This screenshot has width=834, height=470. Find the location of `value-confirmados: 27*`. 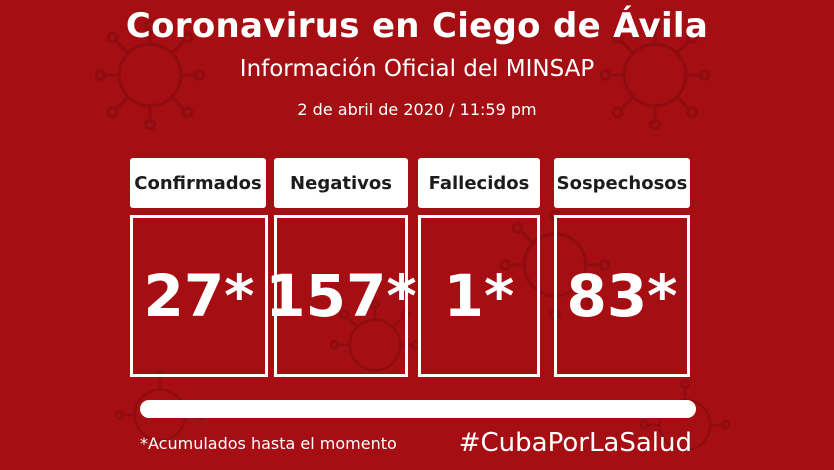

value-confirmados: 27* is located at coordinates (199, 296).